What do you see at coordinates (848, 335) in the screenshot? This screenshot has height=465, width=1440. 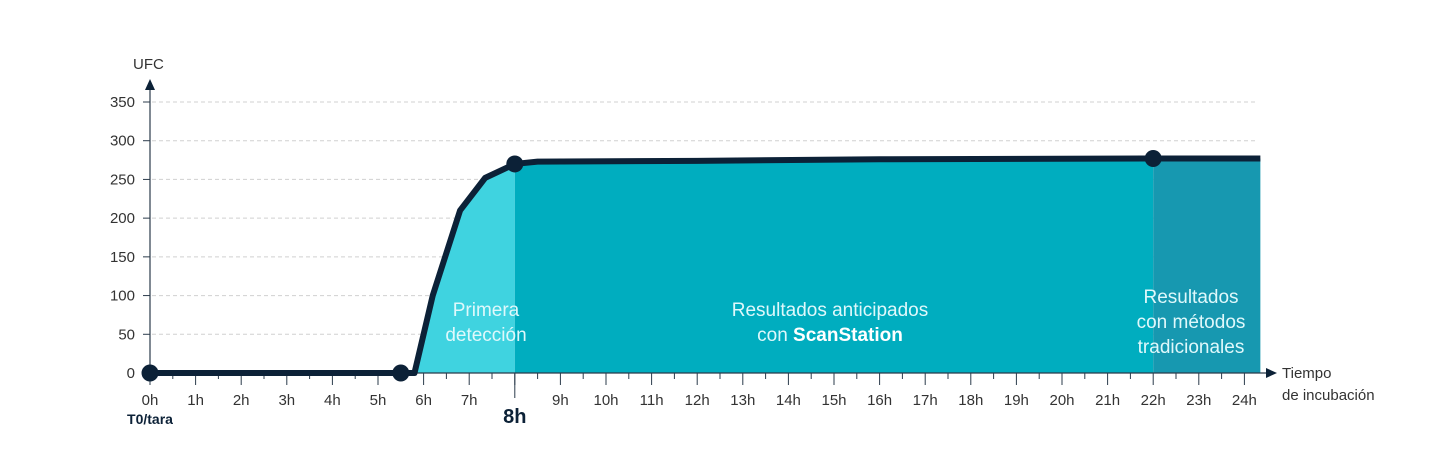 I see `region-label-scanstation: ScanStation` at bounding box center [848, 335].